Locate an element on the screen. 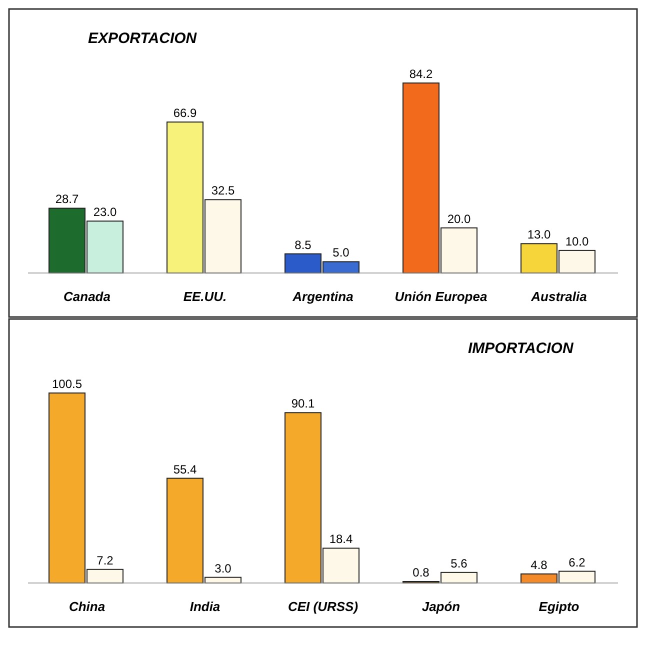 This screenshot has height=648, width=646. data-label: 0.8 is located at coordinates (421, 572).